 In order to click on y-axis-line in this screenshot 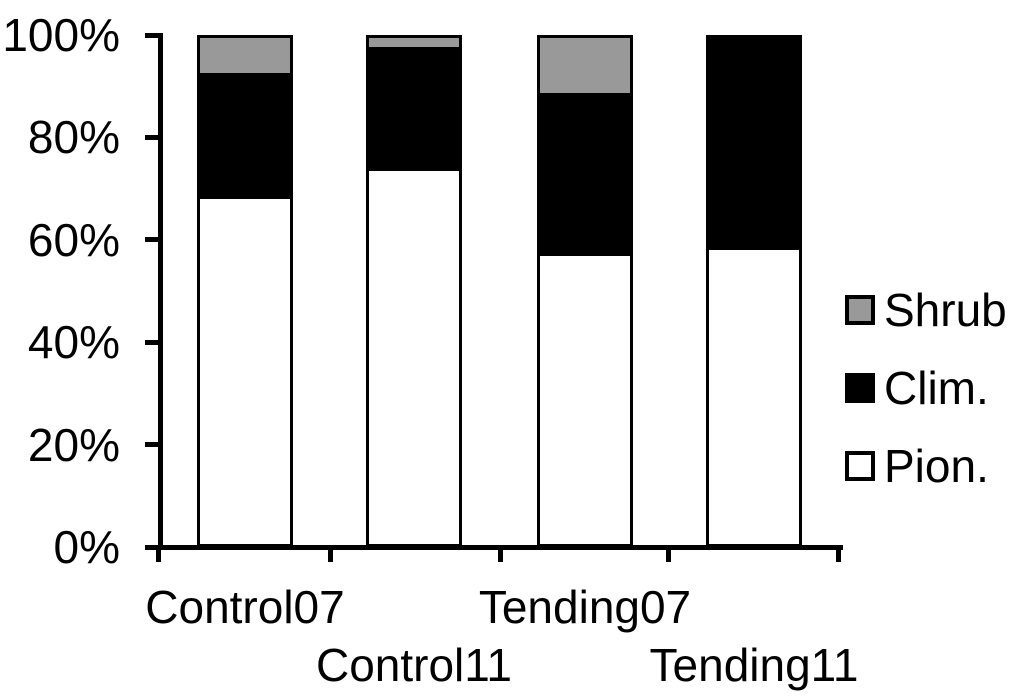, I will do `click(160, 291)`.